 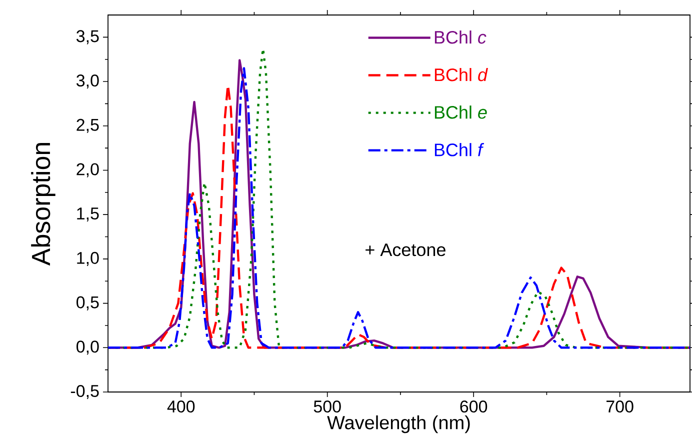 I want to click on y-tick-label: 1,0, so click(x=88, y=259).